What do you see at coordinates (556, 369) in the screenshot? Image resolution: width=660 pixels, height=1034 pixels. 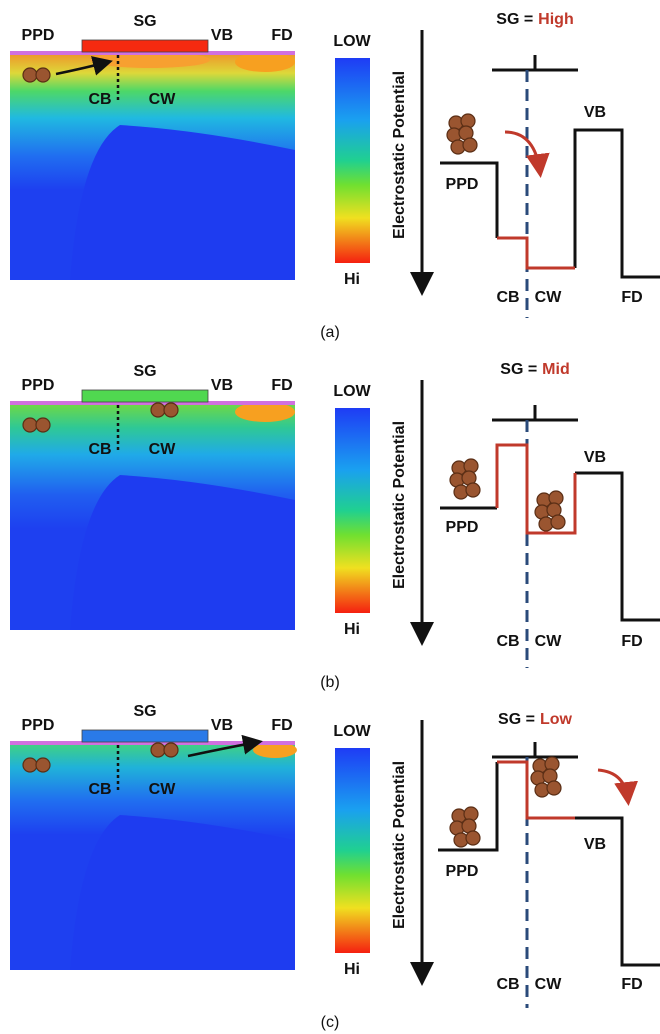 I see `title-state: Mid` at bounding box center [556, 369].